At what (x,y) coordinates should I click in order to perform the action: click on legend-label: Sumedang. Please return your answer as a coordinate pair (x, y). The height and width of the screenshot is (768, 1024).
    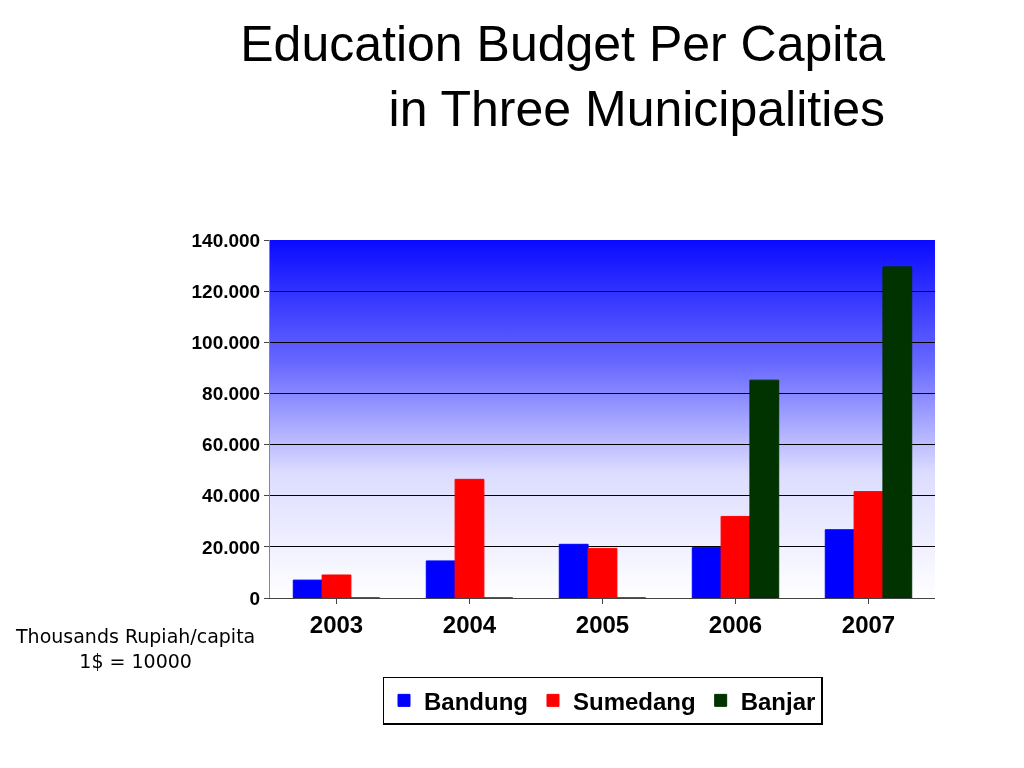
    Looking at the image, I should click on (634, 701).